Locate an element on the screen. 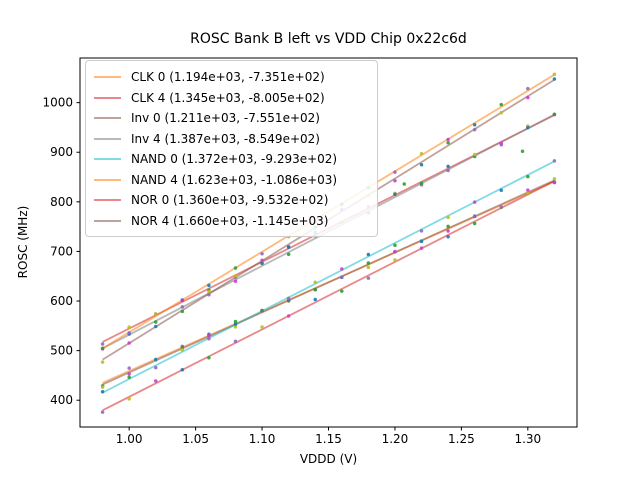 The image size is (640, 480). chart-title: ROSC Bank B left vs VDD Chip 0x22c6d is located at coordinates (328, 39).